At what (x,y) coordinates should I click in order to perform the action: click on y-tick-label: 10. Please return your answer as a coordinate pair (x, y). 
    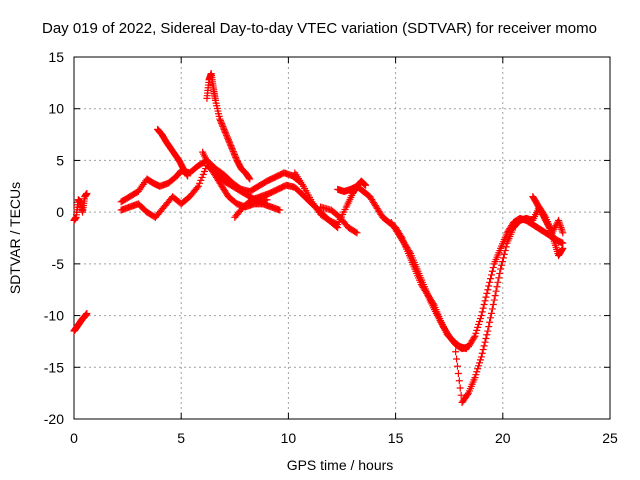
    Looking at the image, I should click on (56, 109).